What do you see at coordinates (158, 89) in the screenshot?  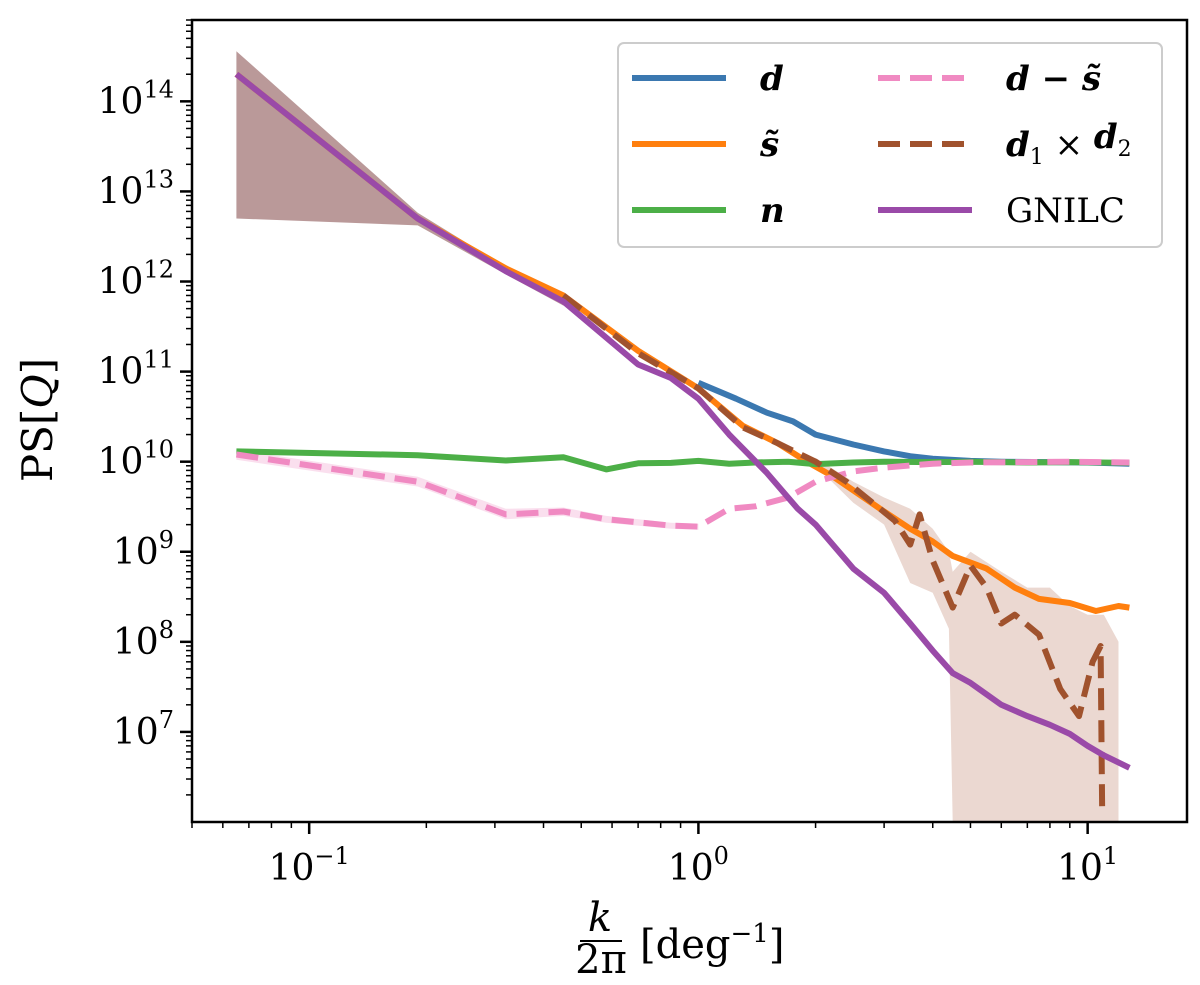 I see `y-tick-label-exp: 14` at bounding box center [158, 89].